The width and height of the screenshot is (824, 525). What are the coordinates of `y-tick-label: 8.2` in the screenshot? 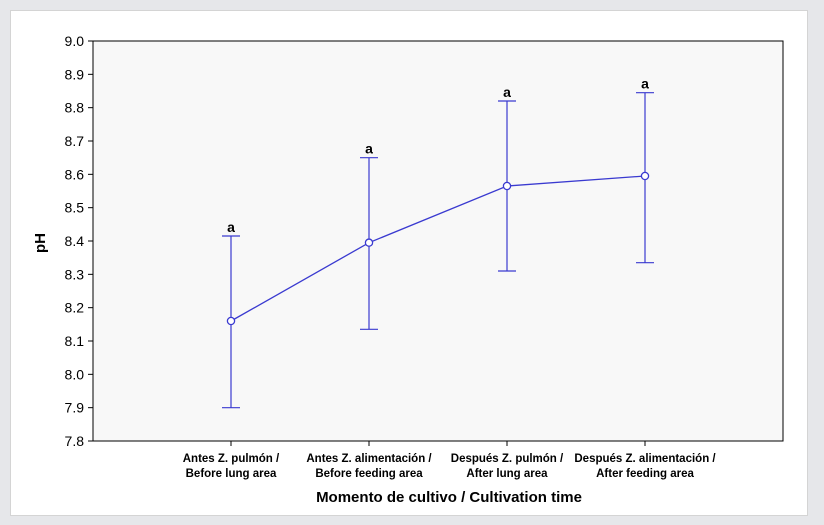 It's located at (75, 308).